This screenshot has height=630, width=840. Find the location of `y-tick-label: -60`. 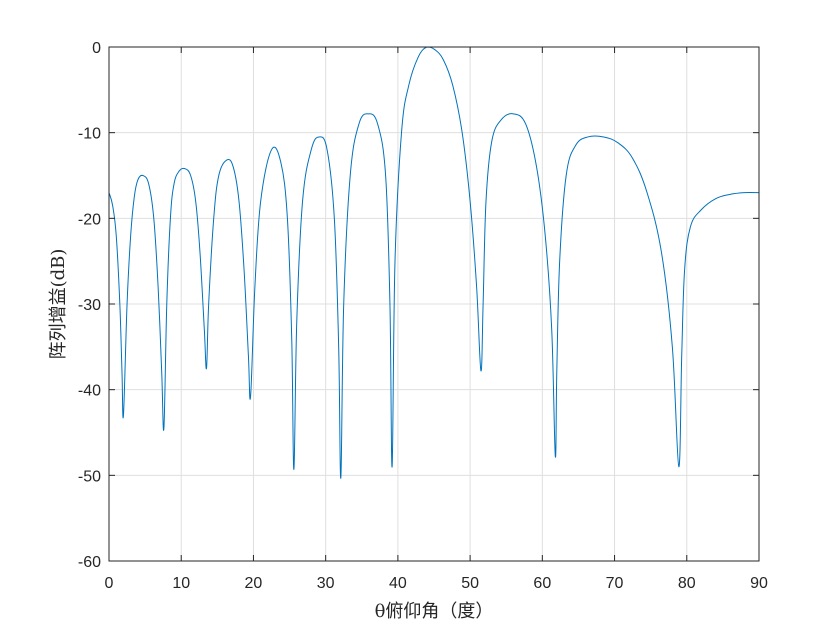

y-tick-label: -60 is located at coordinates (89, 562).